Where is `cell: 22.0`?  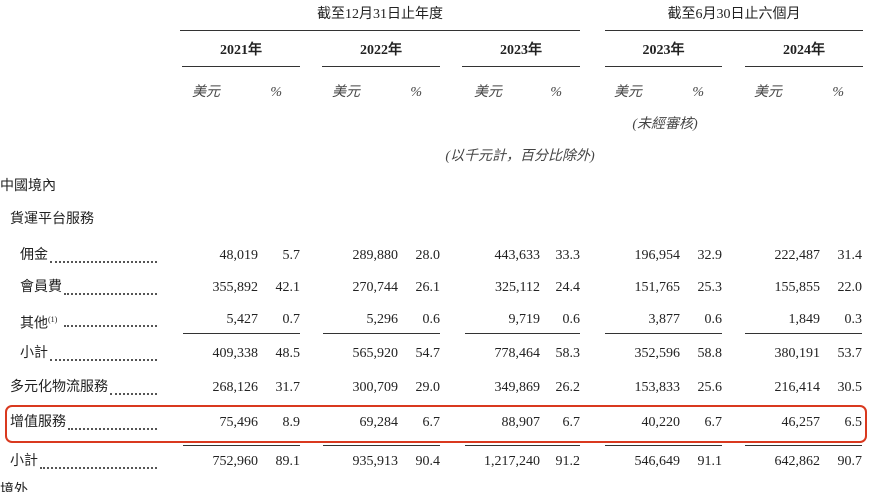 cell: 22.0 is located at coordinates (850, 287).